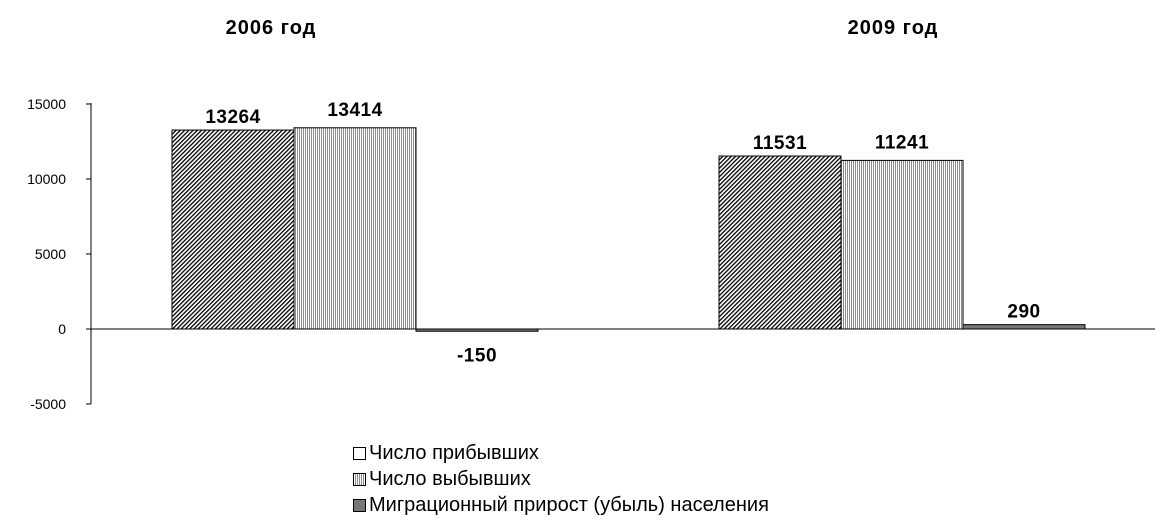 The image size is (1167, 526). Describe the element at coordinates (477, 355) in the screenshot. I see `data-label-migration-growth-0: -150` at that location.